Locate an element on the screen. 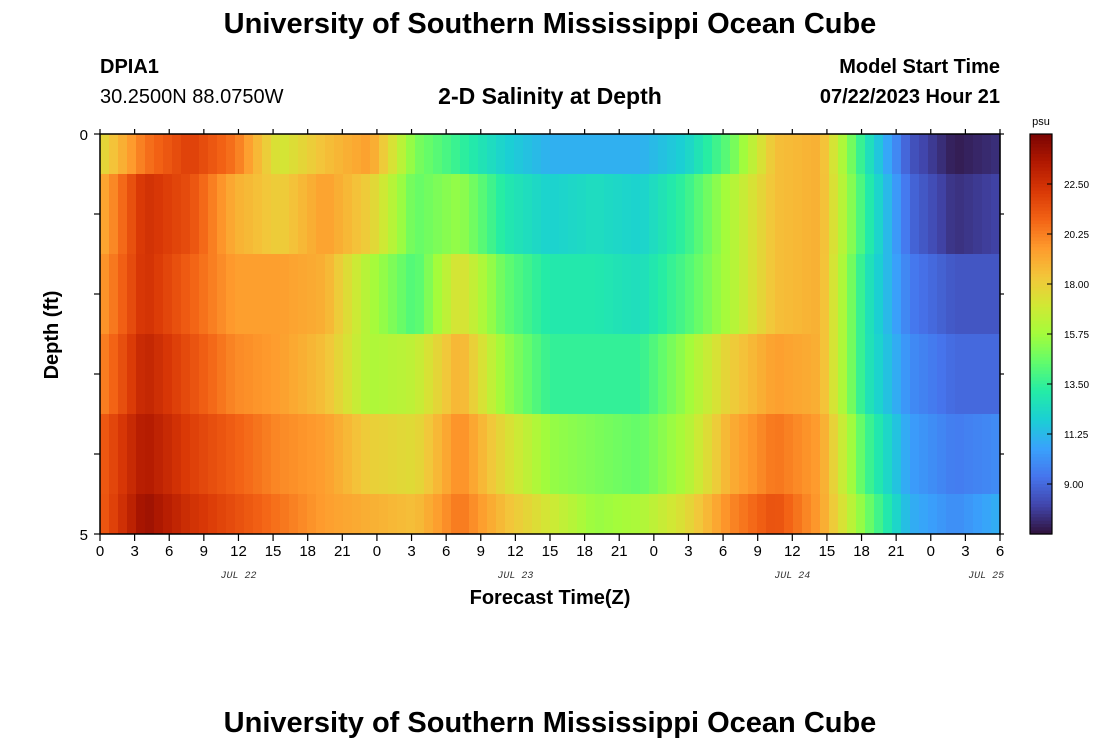 This screenshot has width=1100, height=750. x-tick-label: 21 is located at coordinates (619, 551).